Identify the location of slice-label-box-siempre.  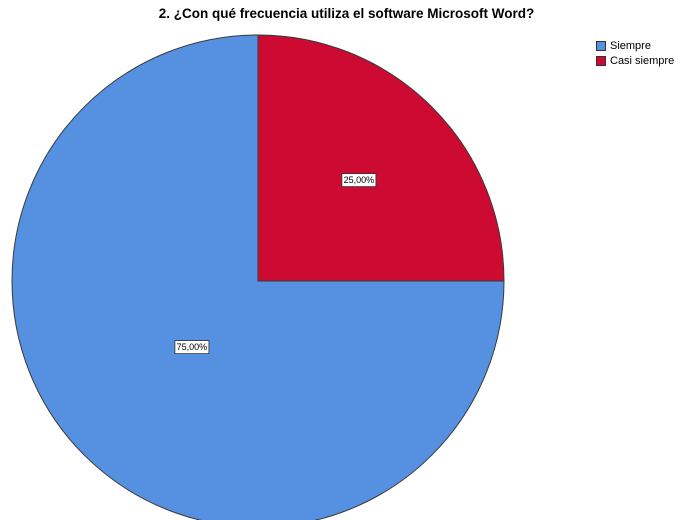
(192, 347).